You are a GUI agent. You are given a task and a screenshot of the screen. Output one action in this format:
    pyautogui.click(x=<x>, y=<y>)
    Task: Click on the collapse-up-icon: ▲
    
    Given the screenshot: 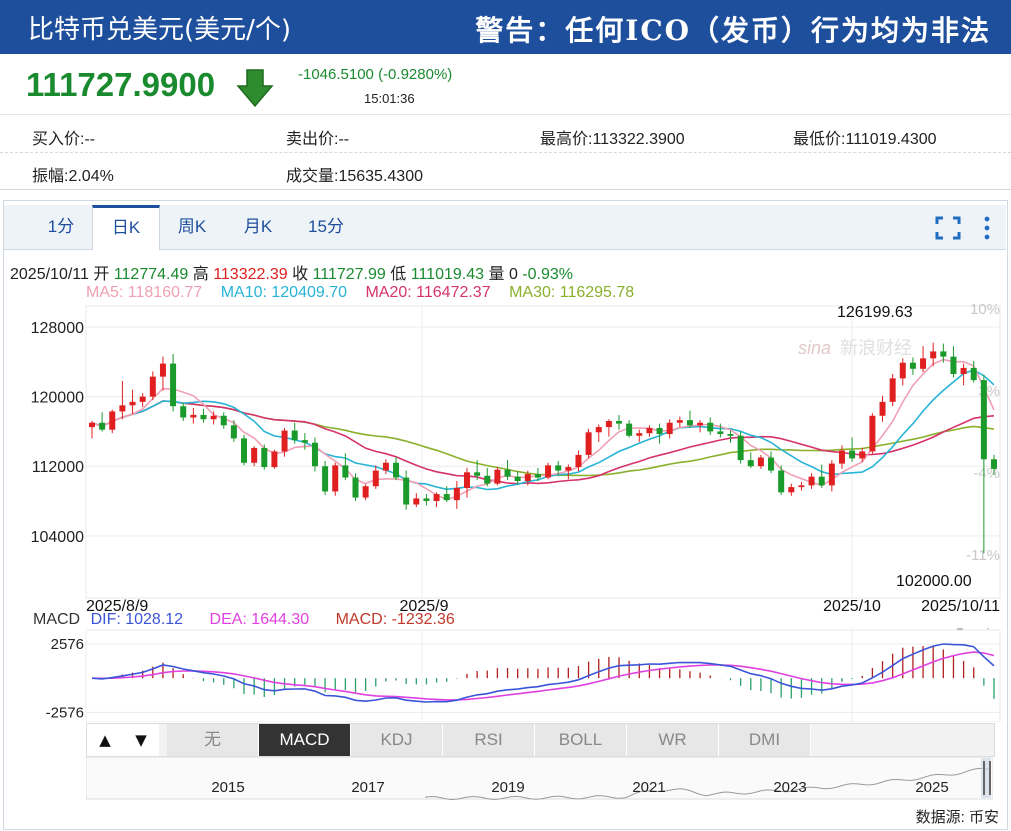 What is the action you would take?
    pyautogui.click(x=960, y=630)
    